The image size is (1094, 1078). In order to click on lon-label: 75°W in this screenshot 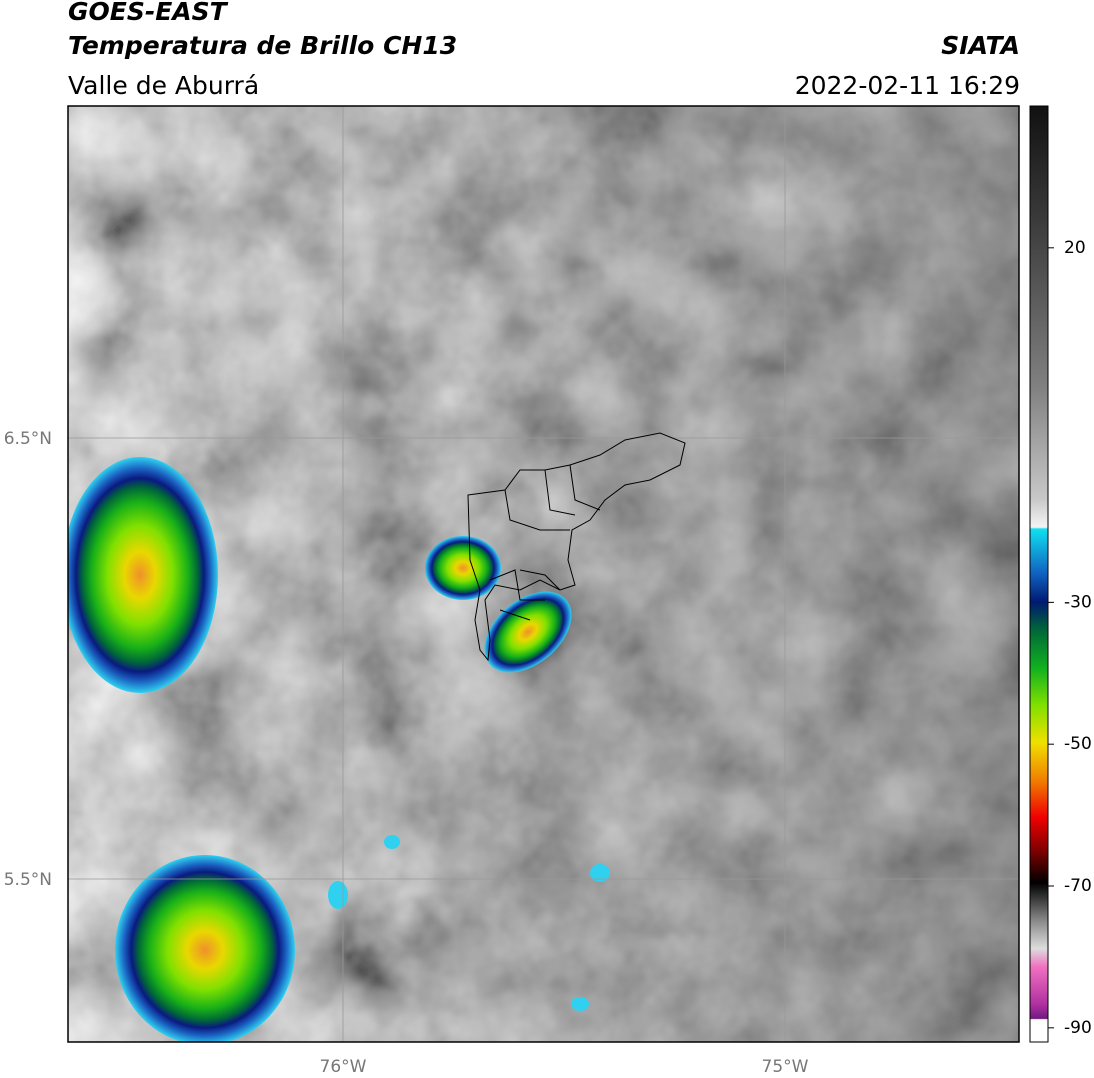, I will do `click(785, 1067)`.